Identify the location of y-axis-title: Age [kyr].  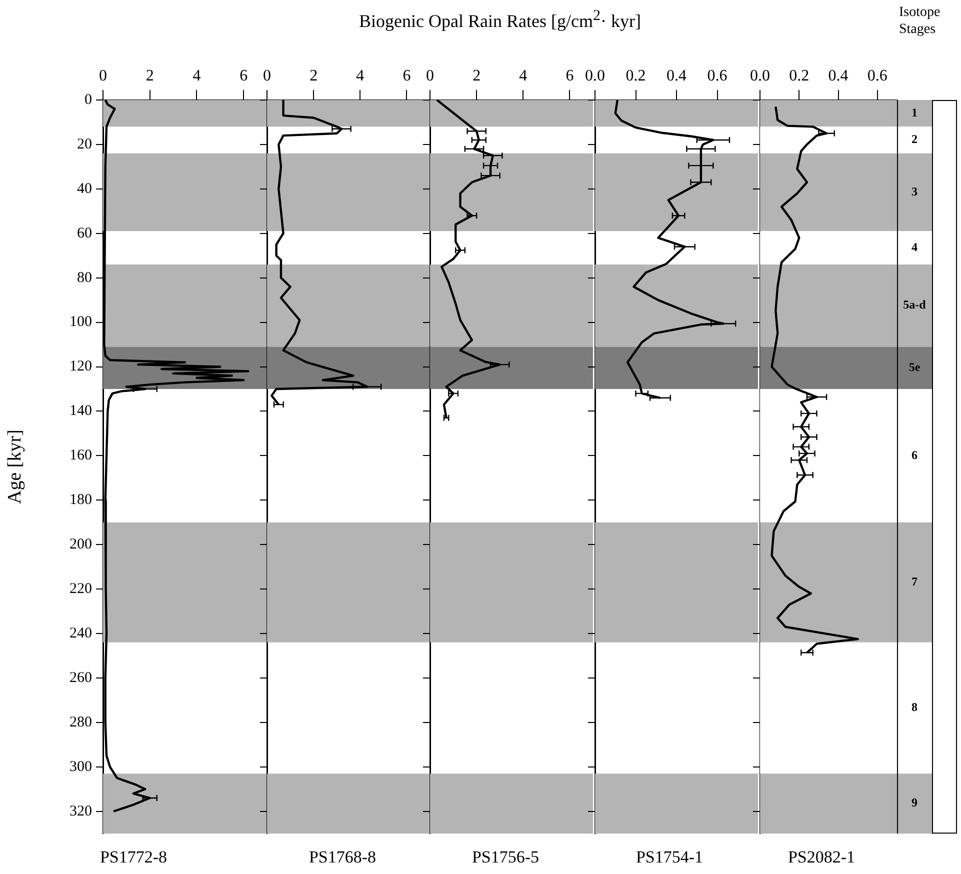
(15, 467).